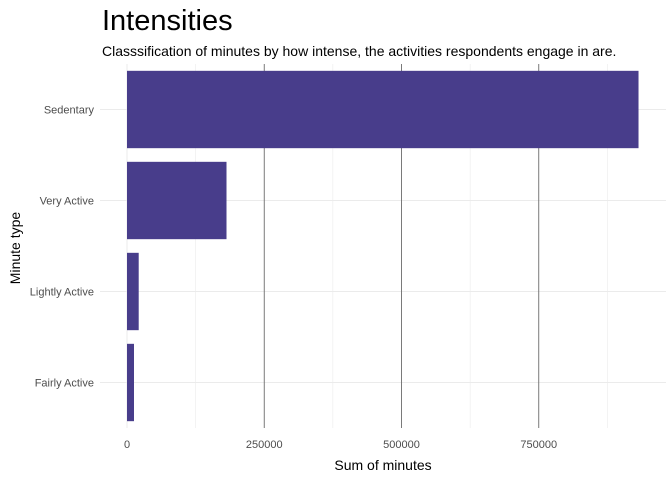 The image size is (672, 480). What do you see at coordinates (64, 384) in the screenshot?
I see `y-tick-label: Fairly Active` at bounding box center [64, 384].